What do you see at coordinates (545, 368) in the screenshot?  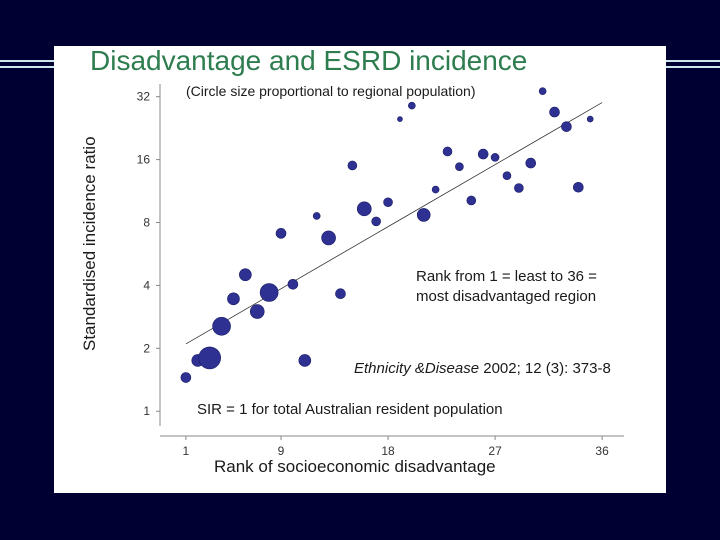 I see `citation-reference: 2002; 12 (3): 373-8` at bounding box center [545, 368].